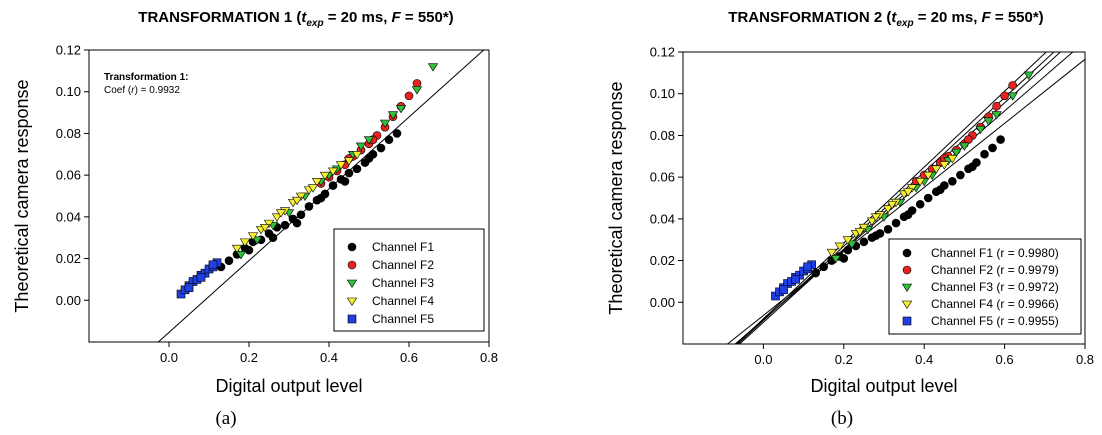 This screenshot has height=435, width=1102. I want to click on y-tick-label: 0.06, so click(68, 175).